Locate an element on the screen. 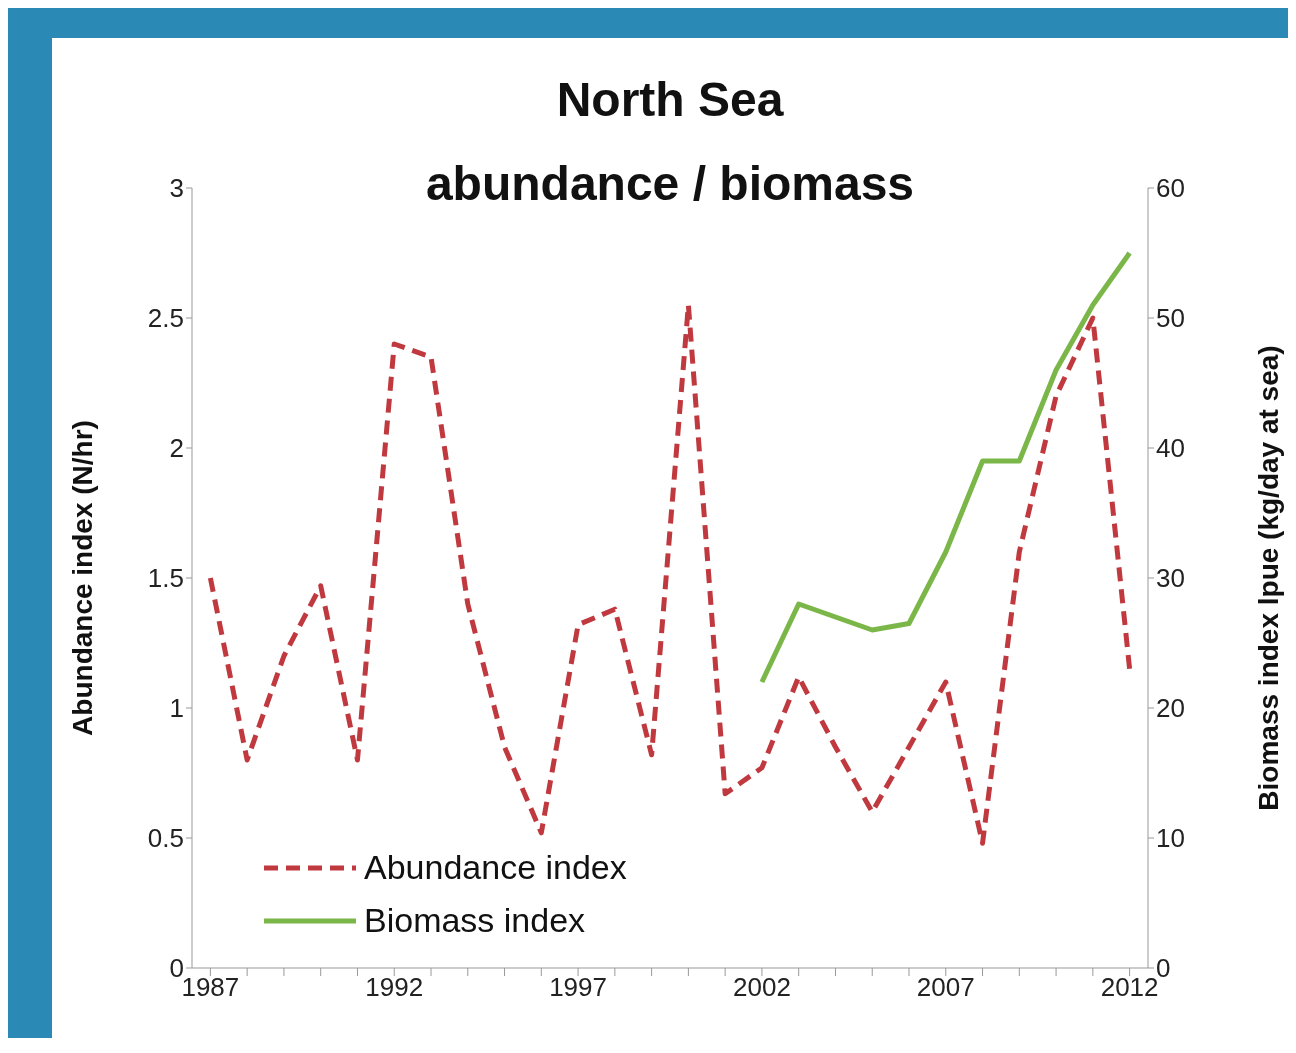 Image resolution: width=1296 pixels, height=1053 pixels. y-tick-label: 0 is located at coordinates (176, 968).